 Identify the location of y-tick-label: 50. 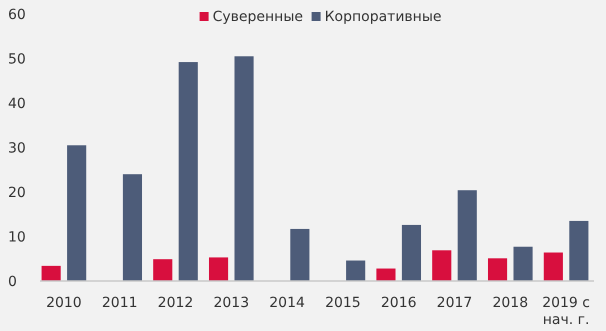
(17, 59).